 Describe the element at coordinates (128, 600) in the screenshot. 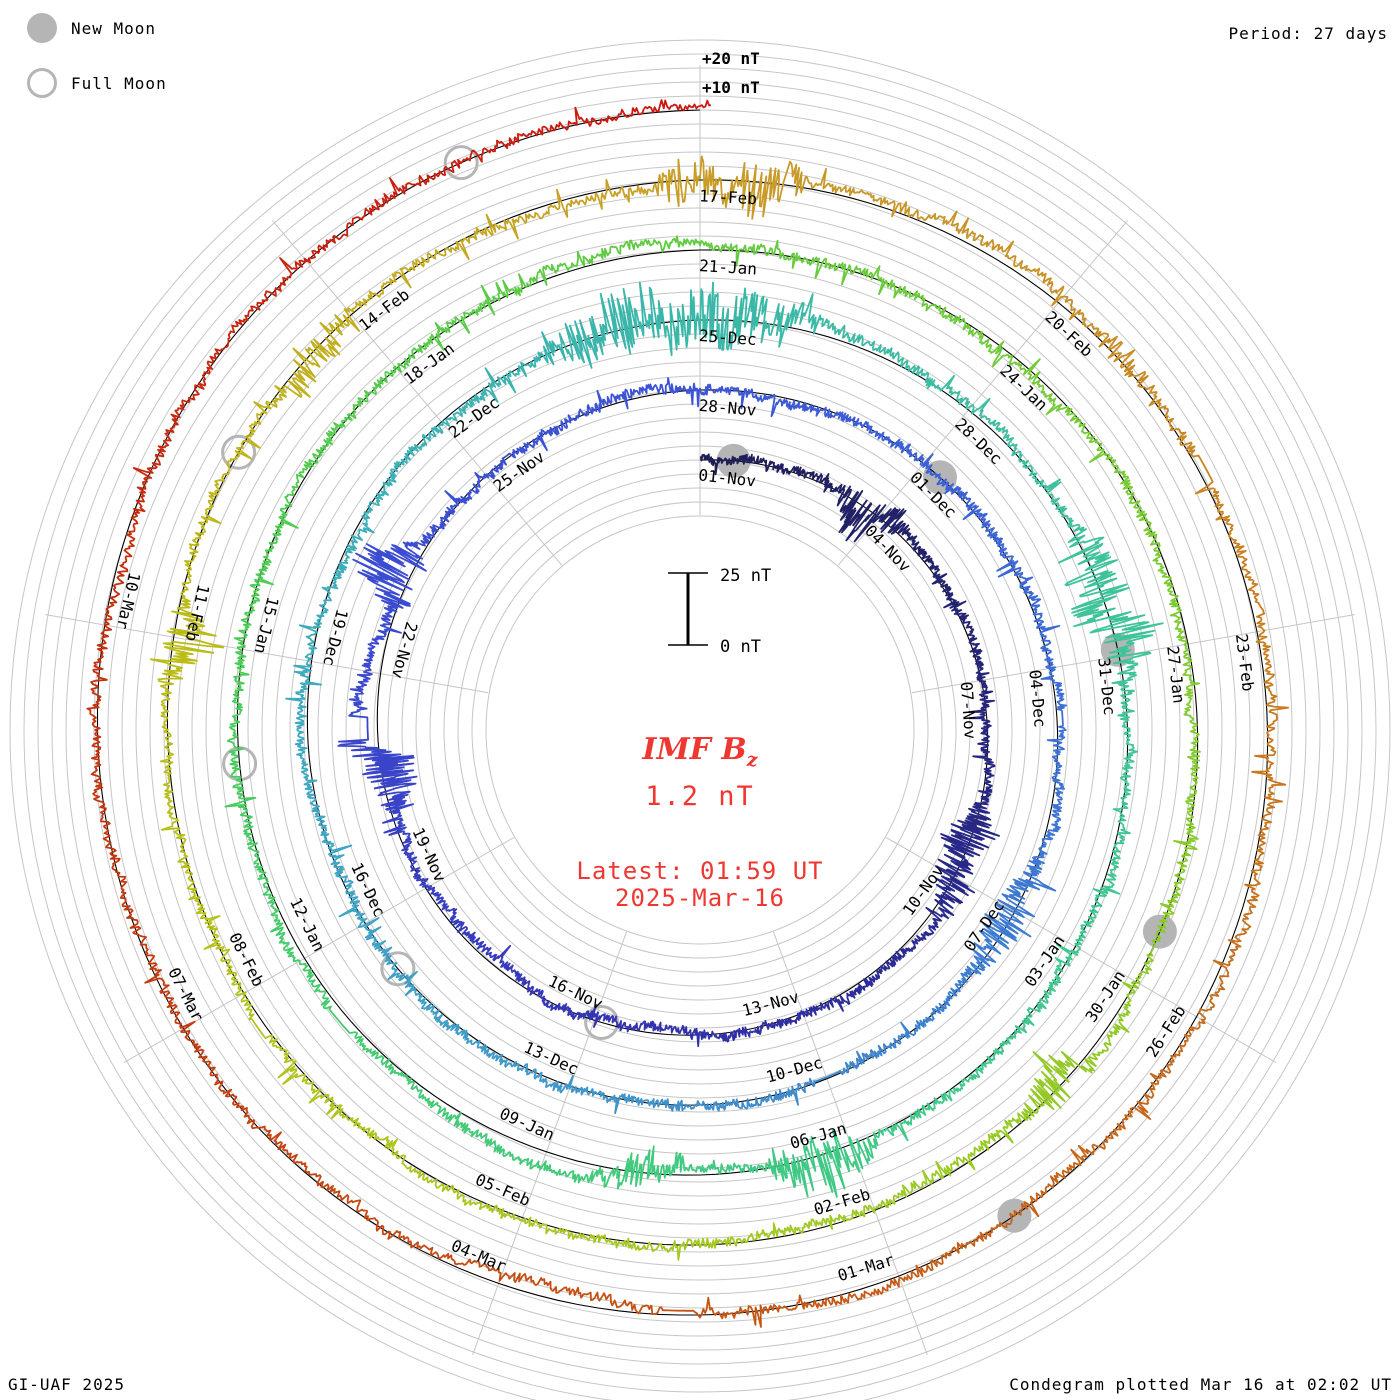

I see `ring-date-label: 10-Mar` at that location.